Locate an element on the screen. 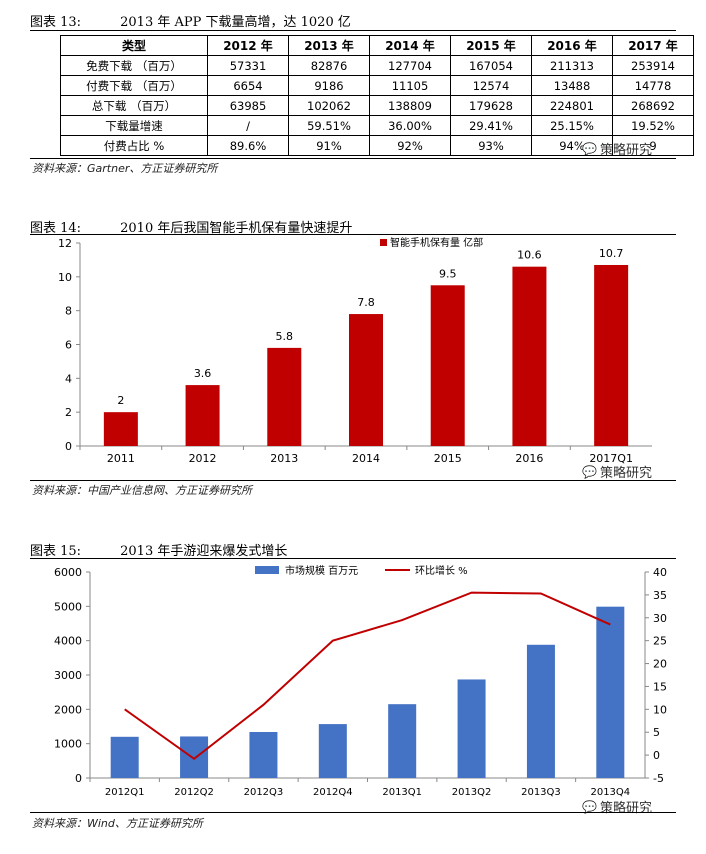 Image resolution: width=706 pixels, height=854 pixels. fig13-title-row: 图表 13: 2013 年 APP 下载量高增，达 1020 亿 is located at coordinates (190, 20).